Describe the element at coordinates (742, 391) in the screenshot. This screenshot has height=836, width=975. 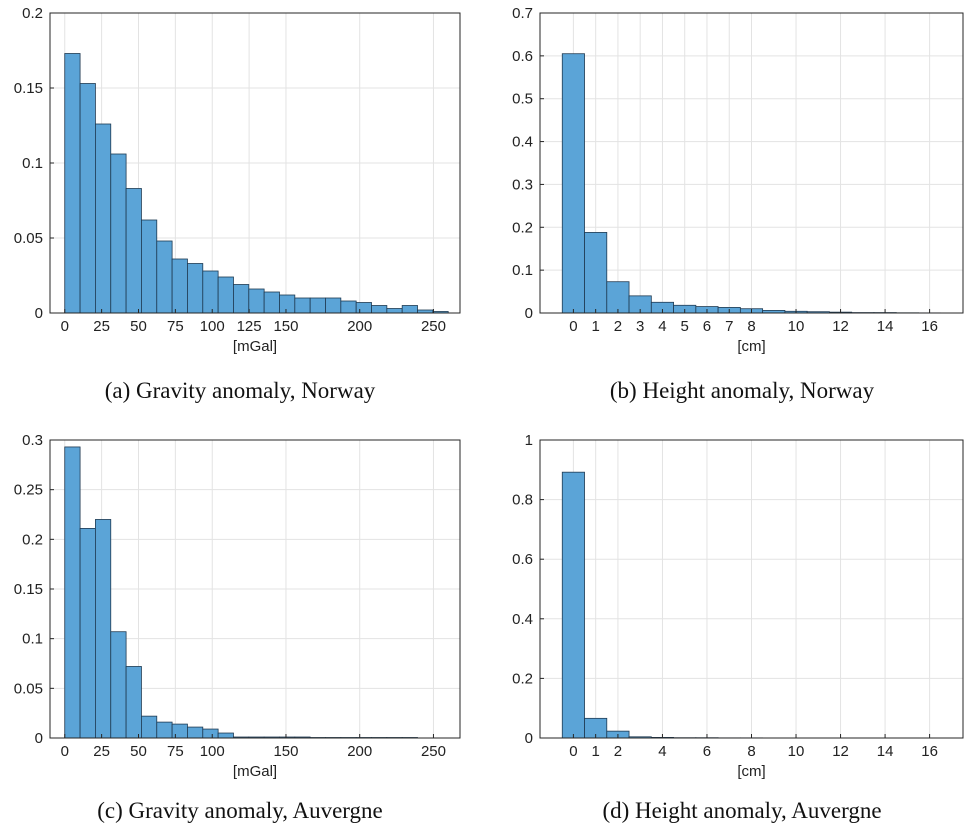
I see `caption-b: (b) Height anomaly, Norway` at that location.